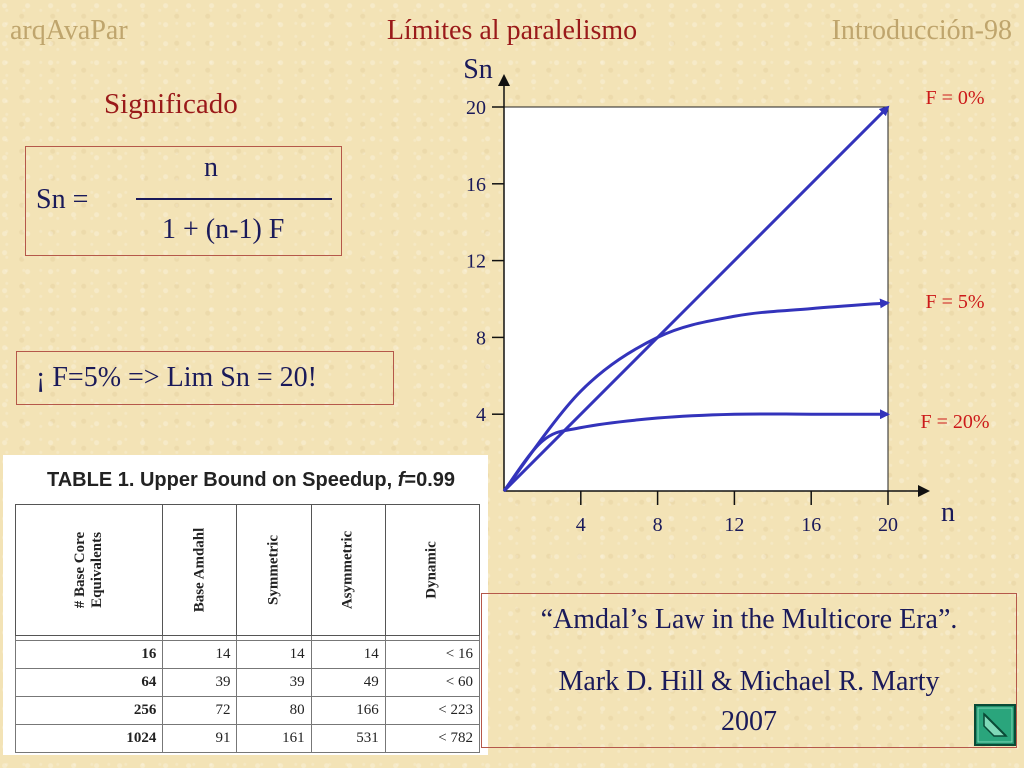 The height and width of the screenshot is (768, 1024). I want to click on table-row: 256 72 80 166 < 223, so click(247, 710).